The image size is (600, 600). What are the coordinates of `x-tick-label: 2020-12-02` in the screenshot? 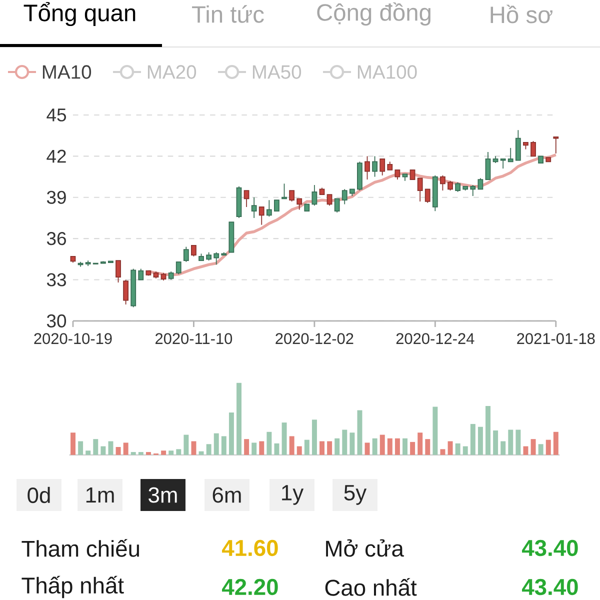 It's located at (315, 338).